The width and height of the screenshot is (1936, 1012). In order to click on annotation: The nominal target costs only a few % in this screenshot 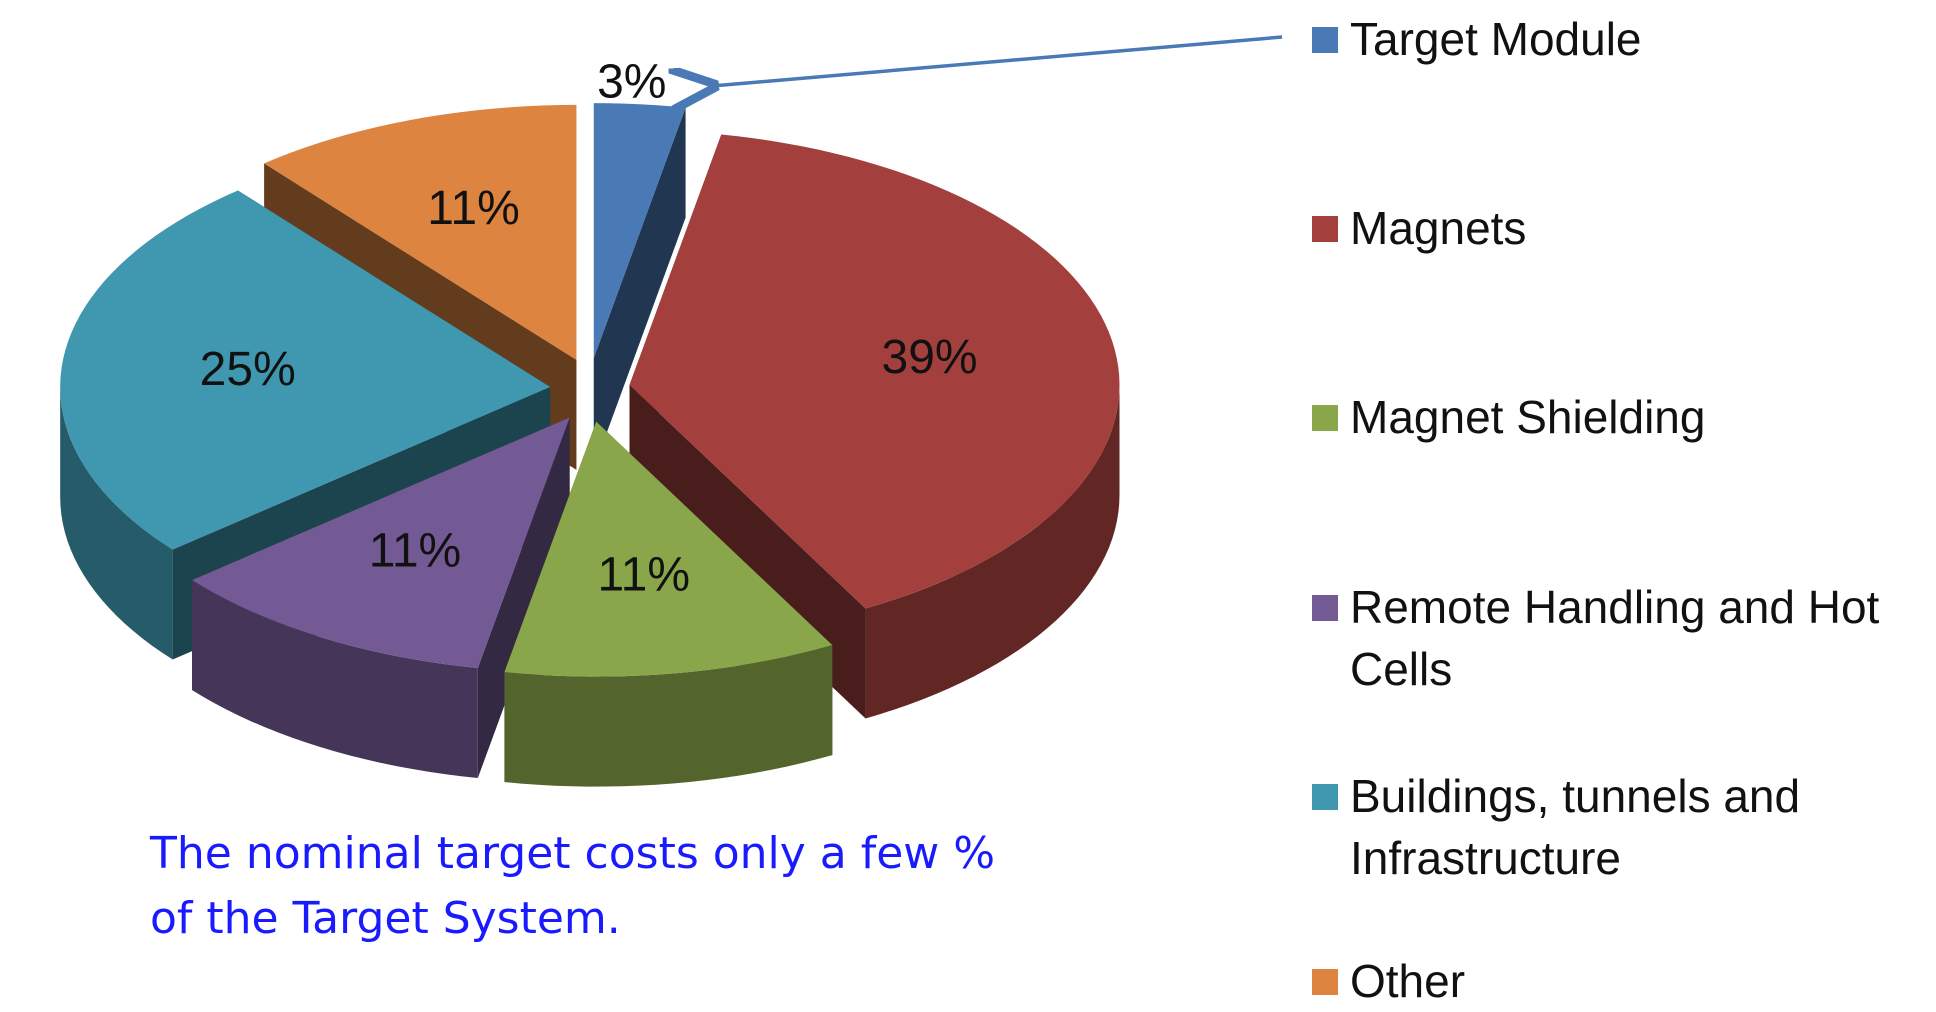, I will do `click(573, 853)`.